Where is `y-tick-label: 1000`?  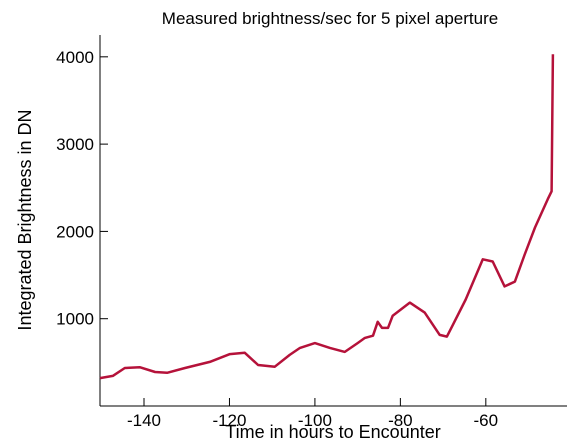 y-tick-label: 1000 is located at coordinates (75, 319).